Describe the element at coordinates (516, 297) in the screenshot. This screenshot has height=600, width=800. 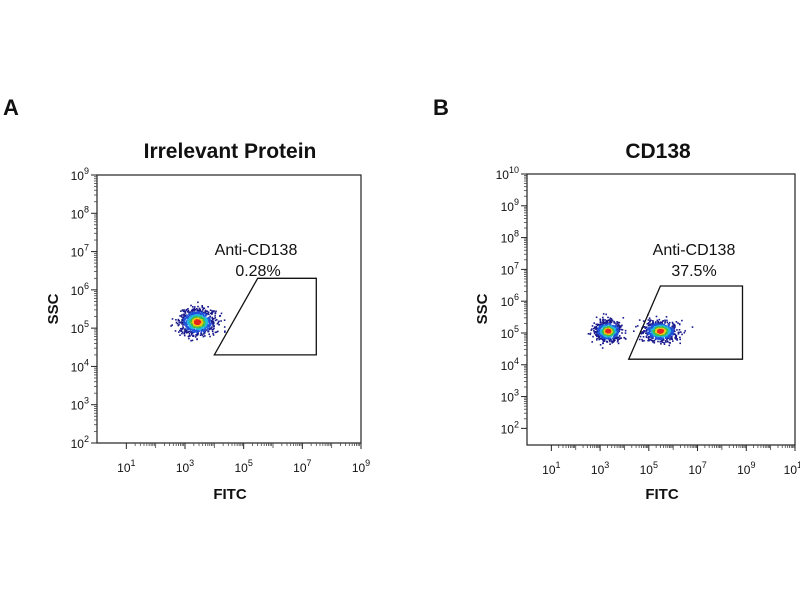
I see `y-tick-exponent: 6` at that location.